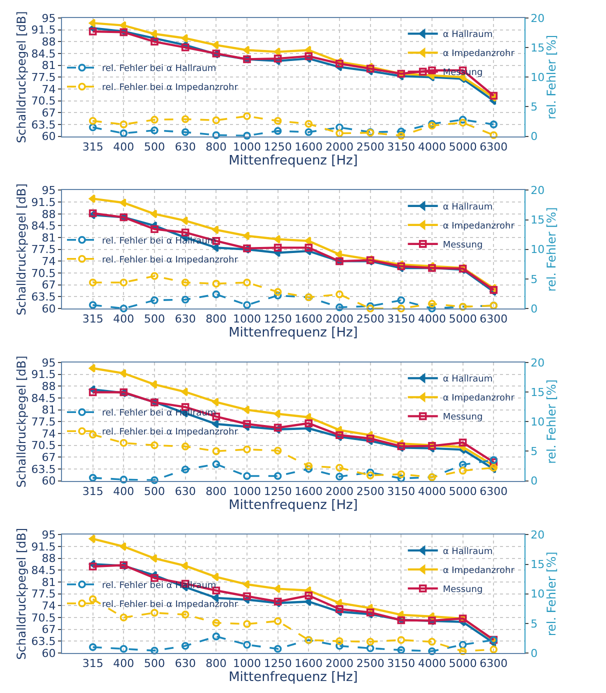  Describe the element at coordinates (537, 594) in the screenshot. I see `y2-tick-label: 10` at that location.